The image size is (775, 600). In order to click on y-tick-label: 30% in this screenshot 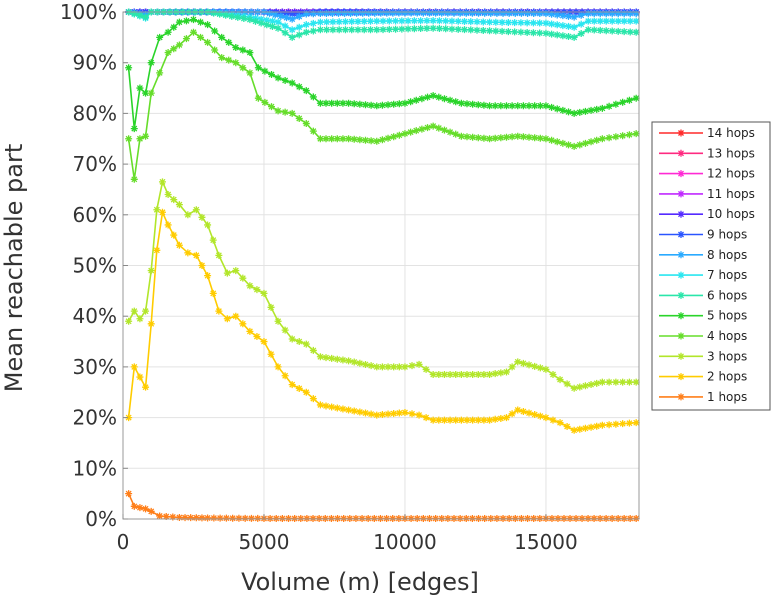, I will do `click(95, 367)`.